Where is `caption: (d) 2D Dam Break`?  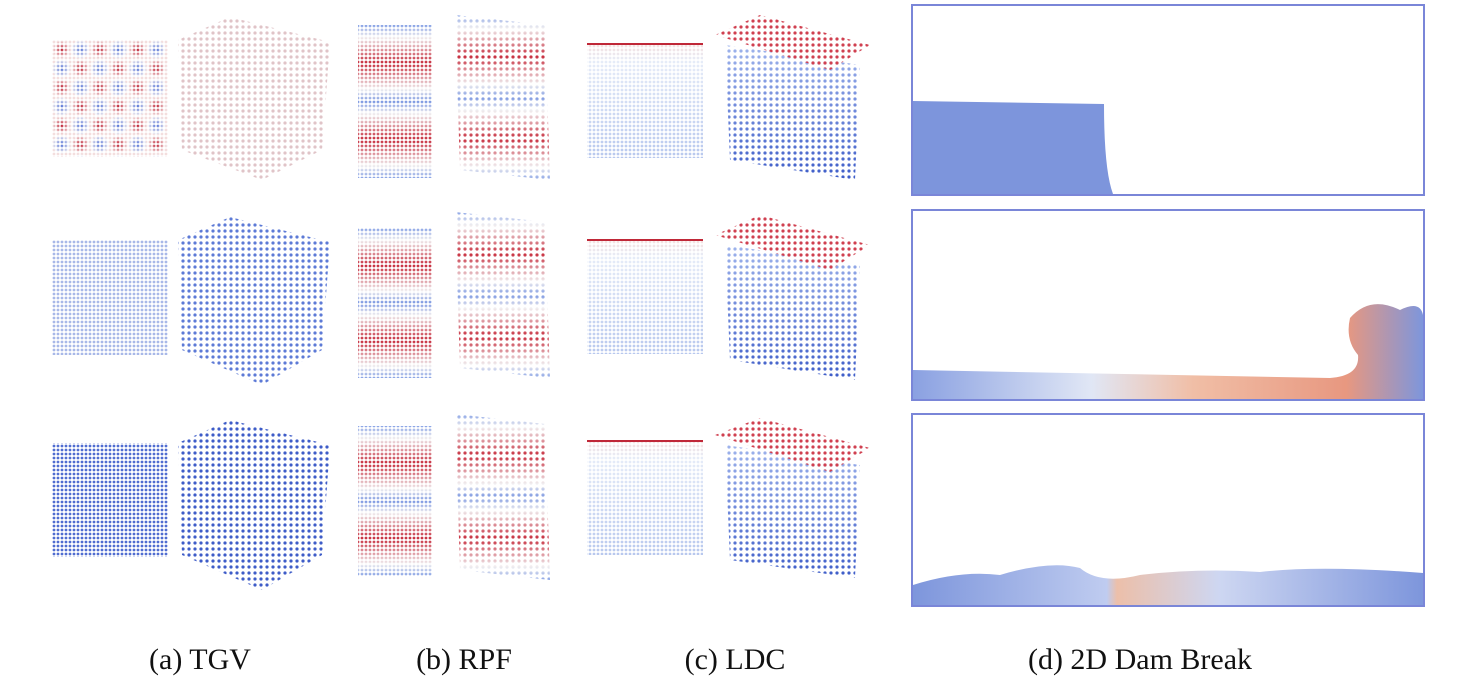
caption: (d) 2D Dam Break is located at coordinates (1140, 659).